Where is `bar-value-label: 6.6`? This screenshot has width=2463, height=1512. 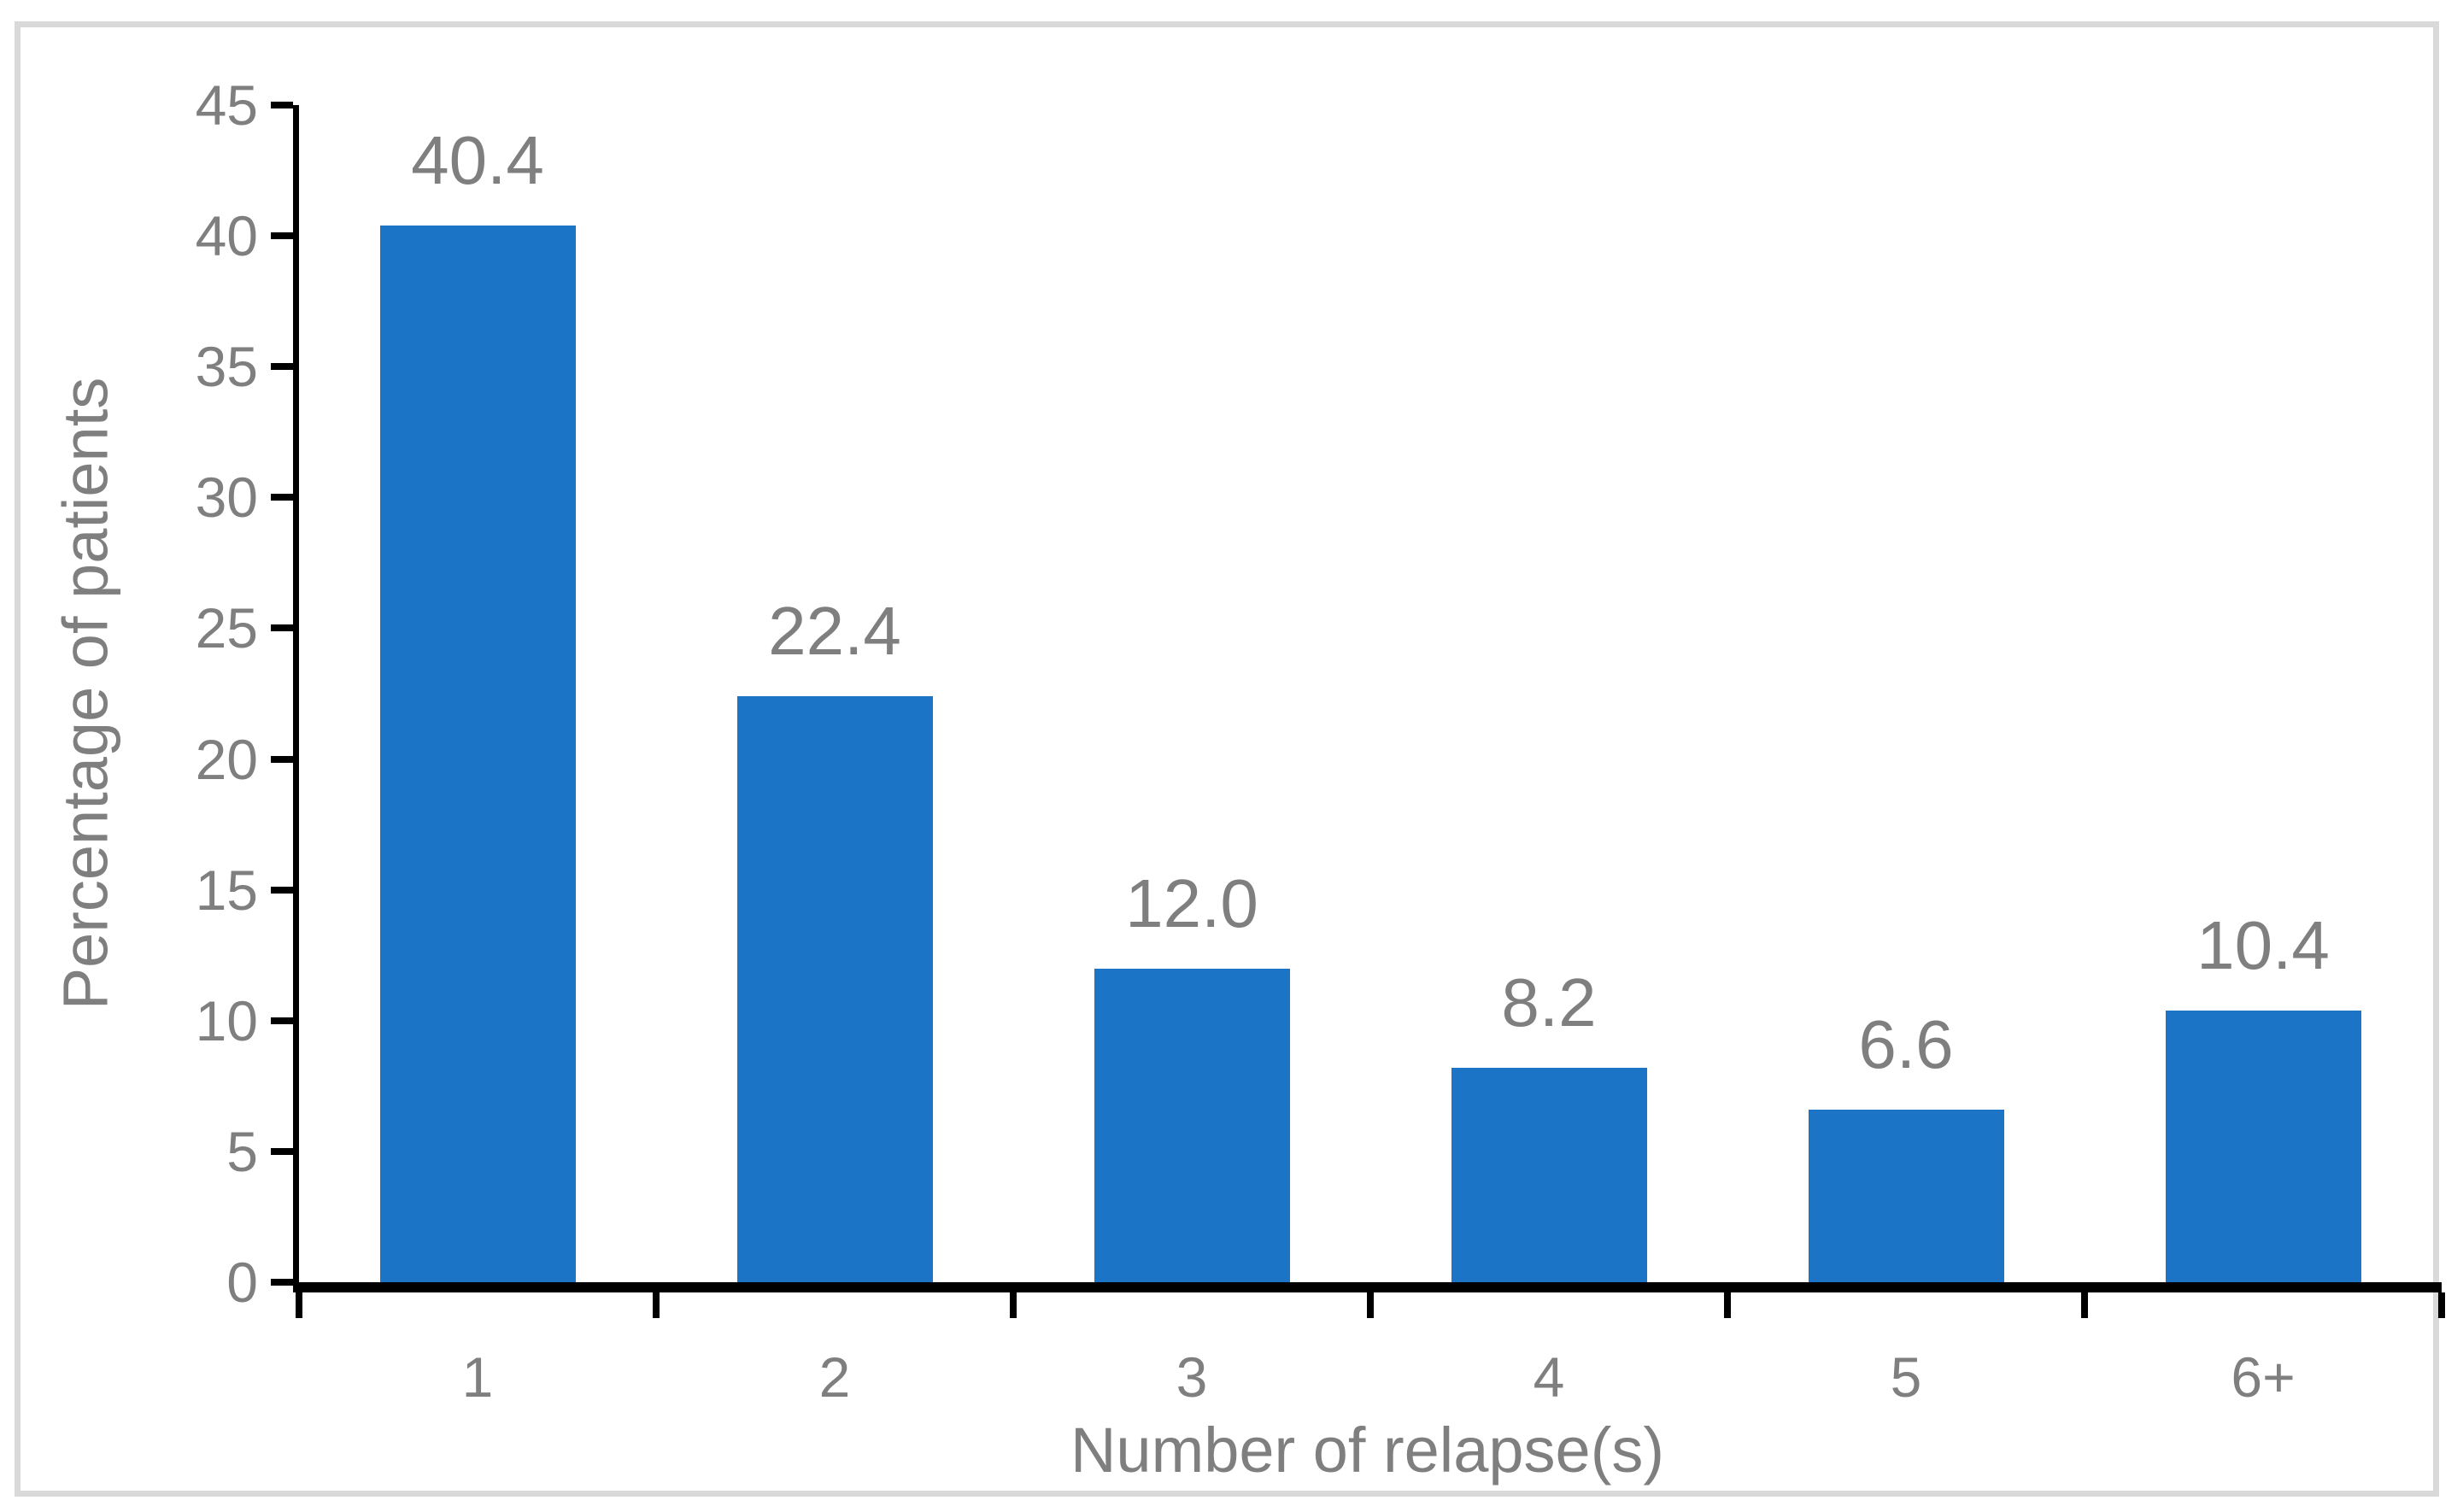 bar-value-label: 6.6 is located at coordinates (1906, 1043).